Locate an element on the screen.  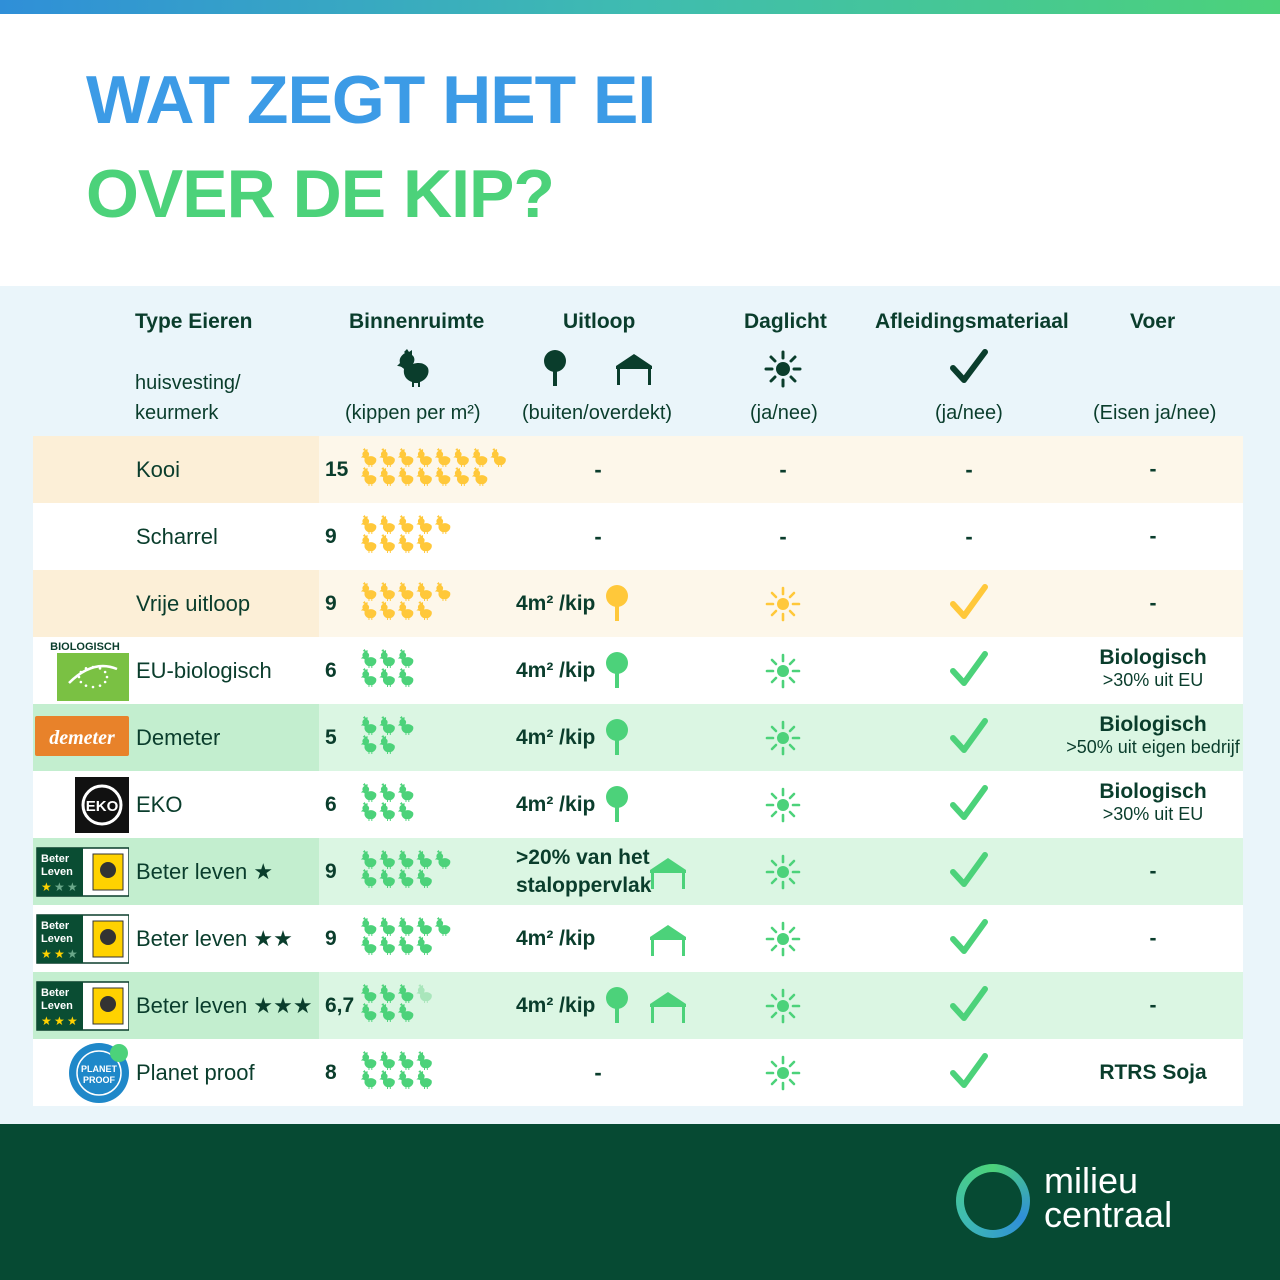
row-name: Beter leven ★ is located at coordinates (205, 871).